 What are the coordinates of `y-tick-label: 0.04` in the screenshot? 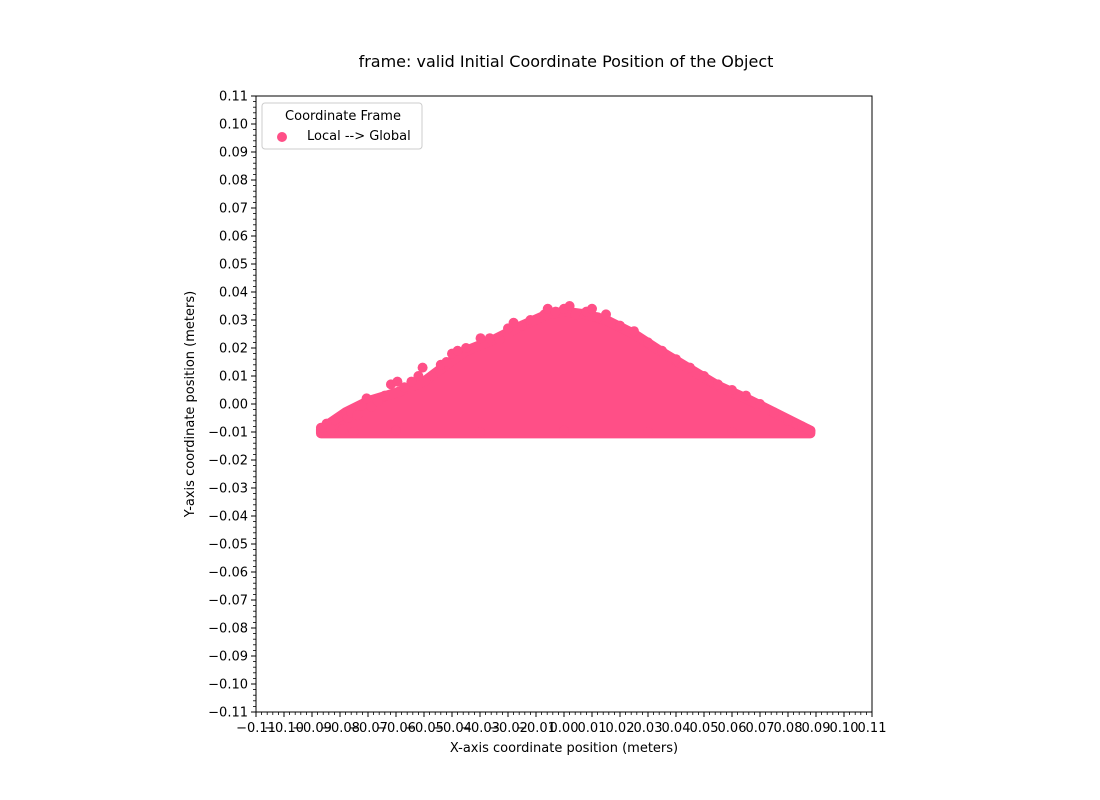 It's located at (233, 293).